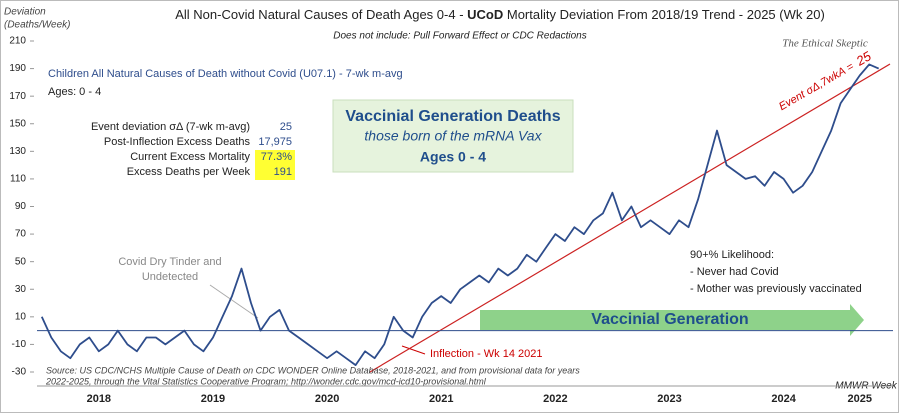 The height and width of the screenshot is (413, 899). Describe the element at coordinates (17, 41) in the screenshot. I see `y-tick-label: 210` at that location.